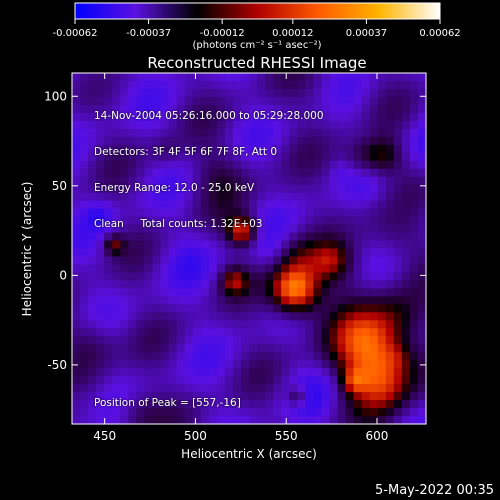 The width and height of the screenshot is (500, 500). I want to click on y-tick-label: 100, so click(55, 96).